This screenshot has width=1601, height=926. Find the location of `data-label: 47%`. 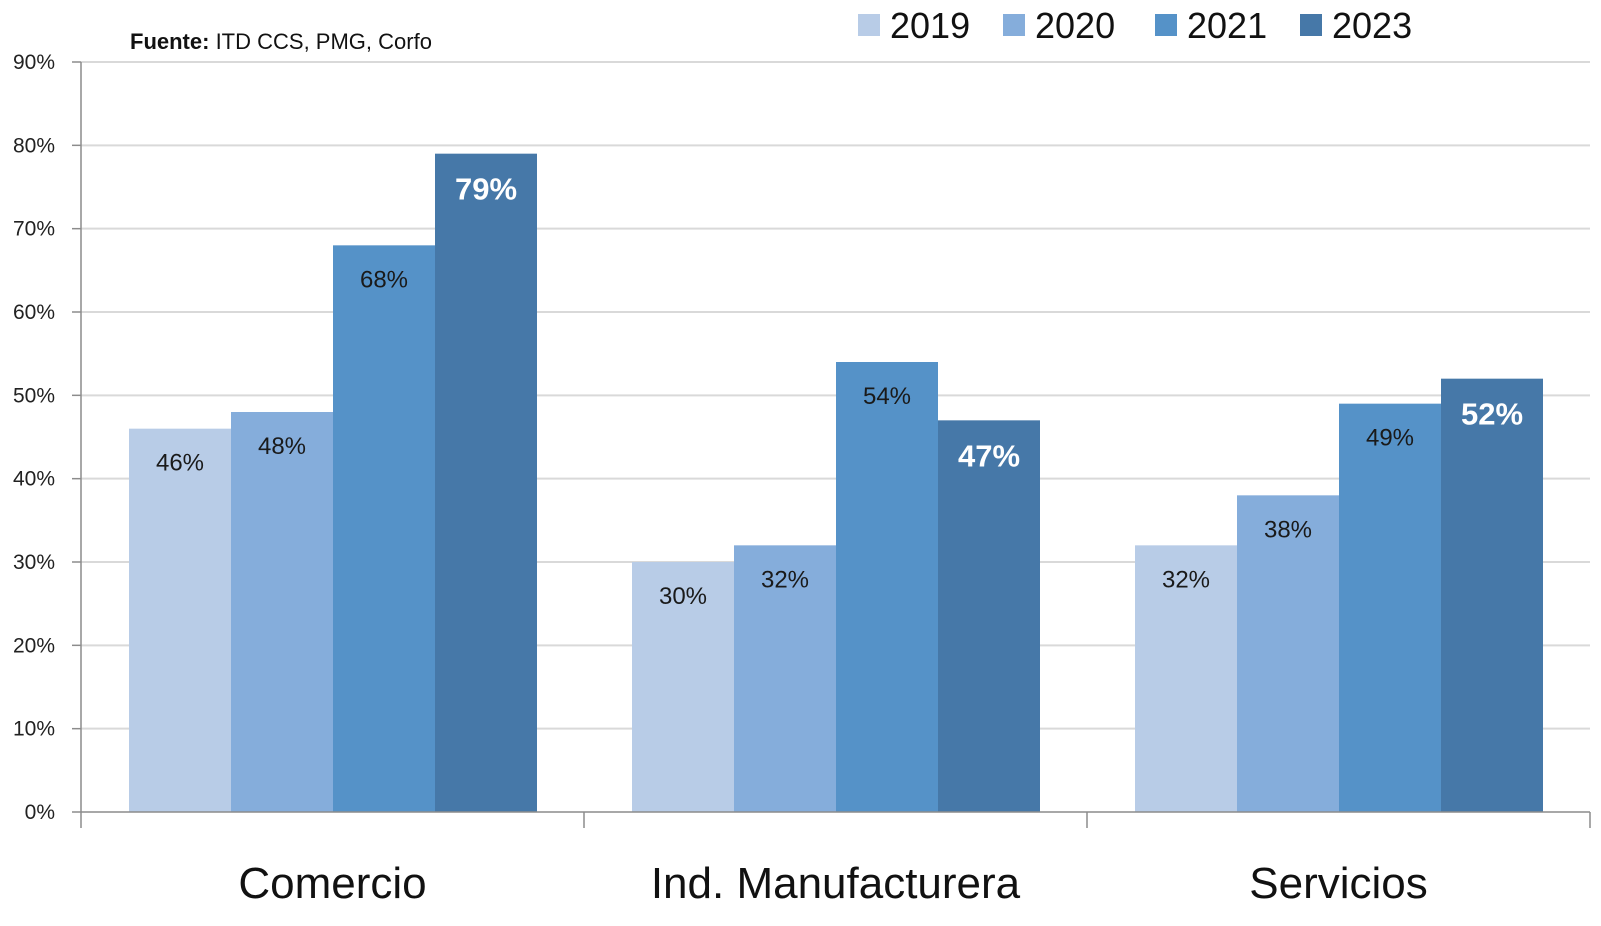

data-label: 47% is located at coordinates (989, 455).